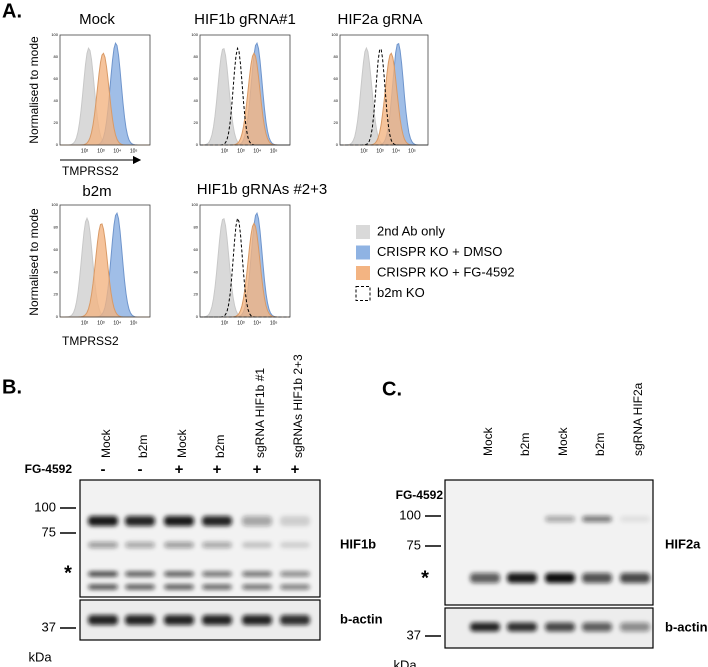  What do you see at coordinates (49, 626) in the screenshot?
I see `marker-label: 37` at bounding box center [49, 626].